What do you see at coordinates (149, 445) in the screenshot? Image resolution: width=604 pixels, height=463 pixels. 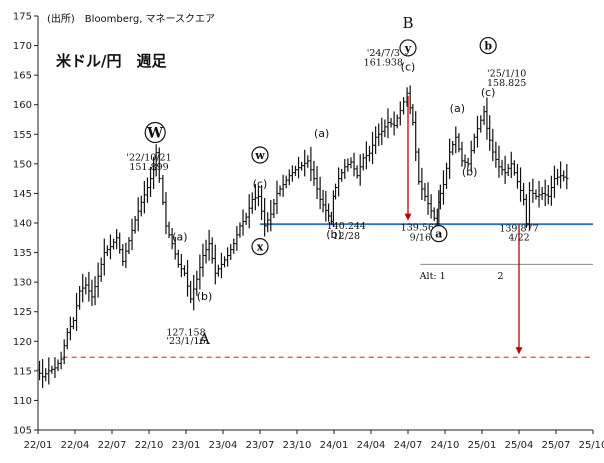 I see `x-tick-label-22-10: 22/10` at bounding box center [149, 445].